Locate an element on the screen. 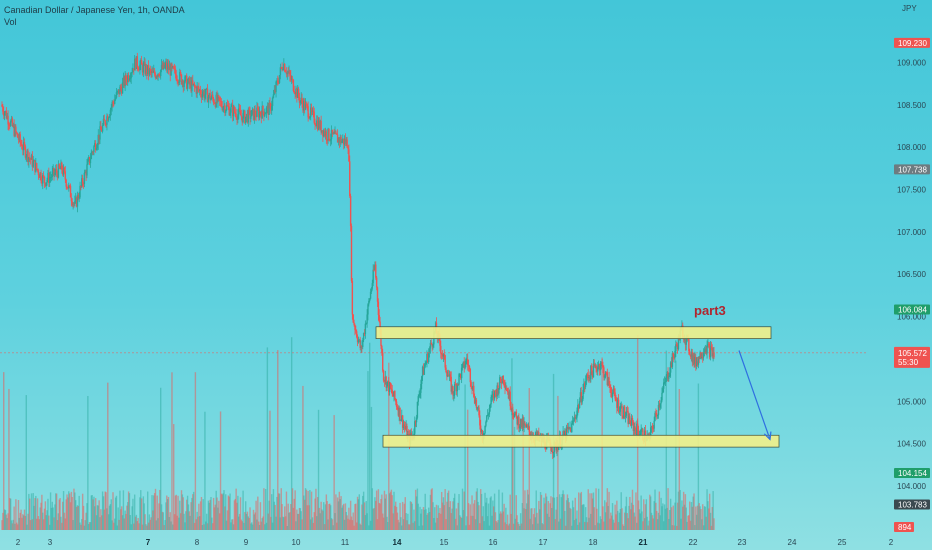 The image size is (932, 550). price-tick: 108.000 is located at coordinates (911, 147).